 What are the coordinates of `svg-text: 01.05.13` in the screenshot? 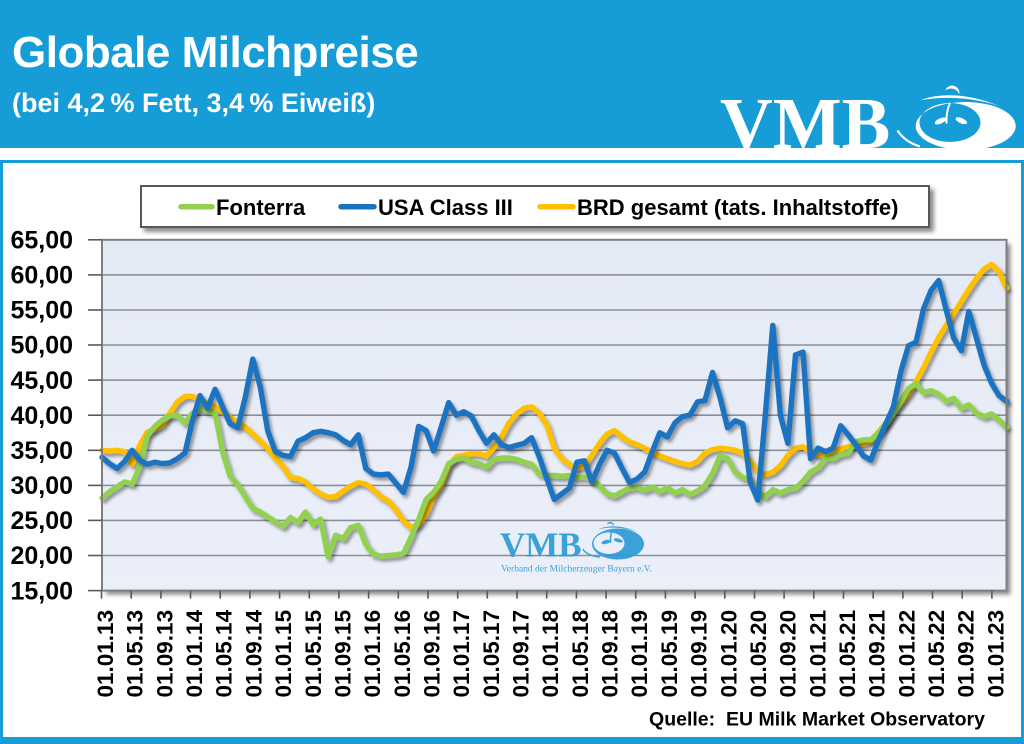 It's located at (135, 654).